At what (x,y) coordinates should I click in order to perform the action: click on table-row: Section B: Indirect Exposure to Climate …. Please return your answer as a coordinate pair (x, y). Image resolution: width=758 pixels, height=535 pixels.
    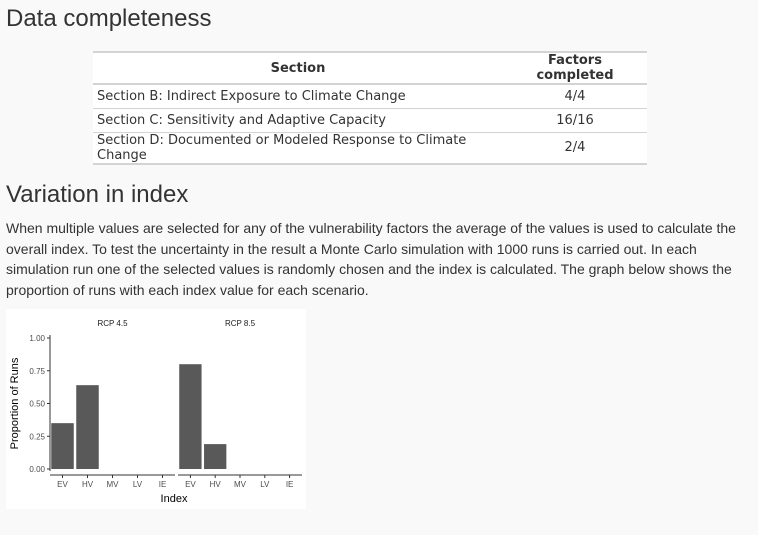
    Looking at the image, I should click on (370, 96).